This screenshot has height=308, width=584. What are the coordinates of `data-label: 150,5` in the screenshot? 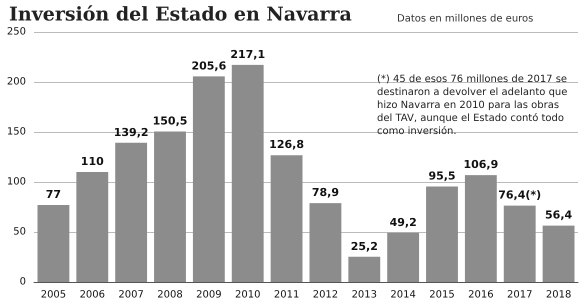 It's located at (170, 121).